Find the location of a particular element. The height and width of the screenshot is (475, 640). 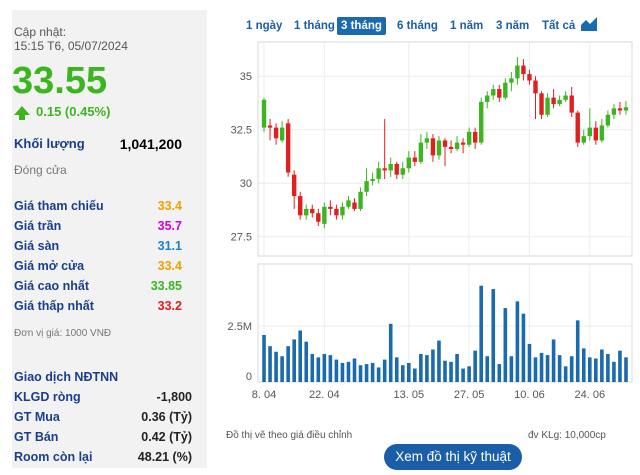

volume-row: Khối lượng 1,041,200 is located at coordinates (98, 144).